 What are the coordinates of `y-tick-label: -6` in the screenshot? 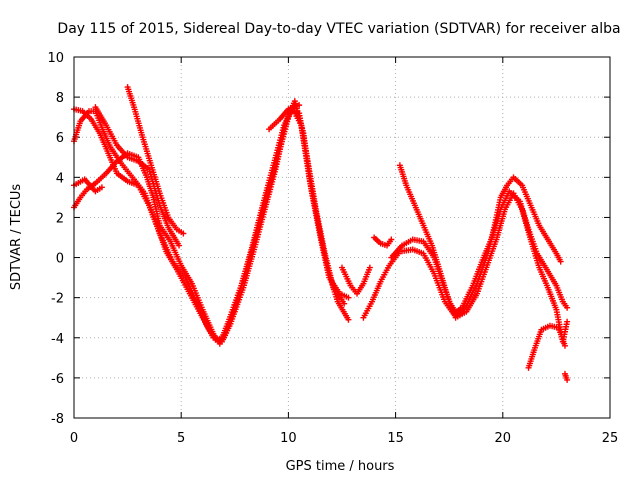 It's located at (57, 379).